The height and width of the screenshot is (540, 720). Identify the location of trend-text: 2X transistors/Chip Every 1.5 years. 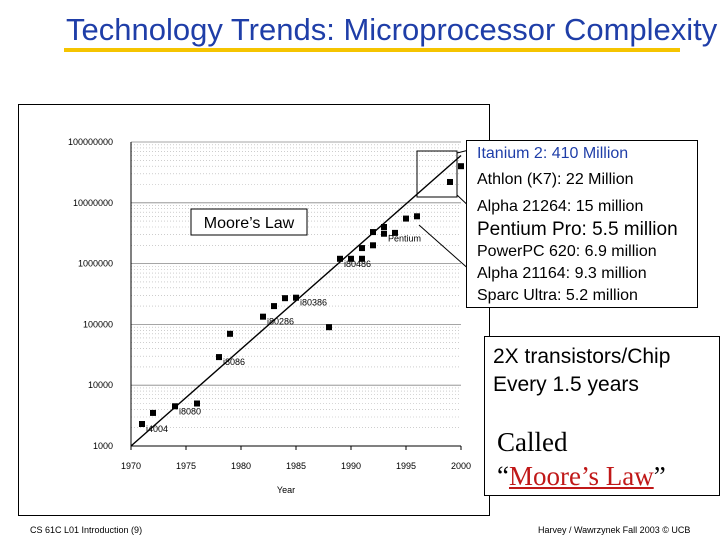
(581, 371).